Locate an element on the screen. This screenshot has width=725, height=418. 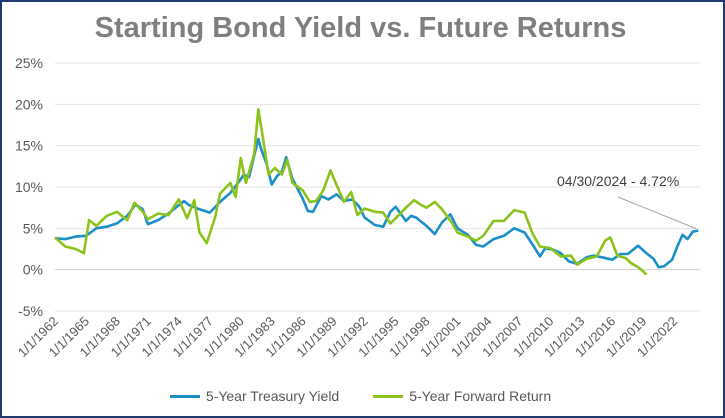
y-tick-label: 0% is located at coordinates (33, 270).